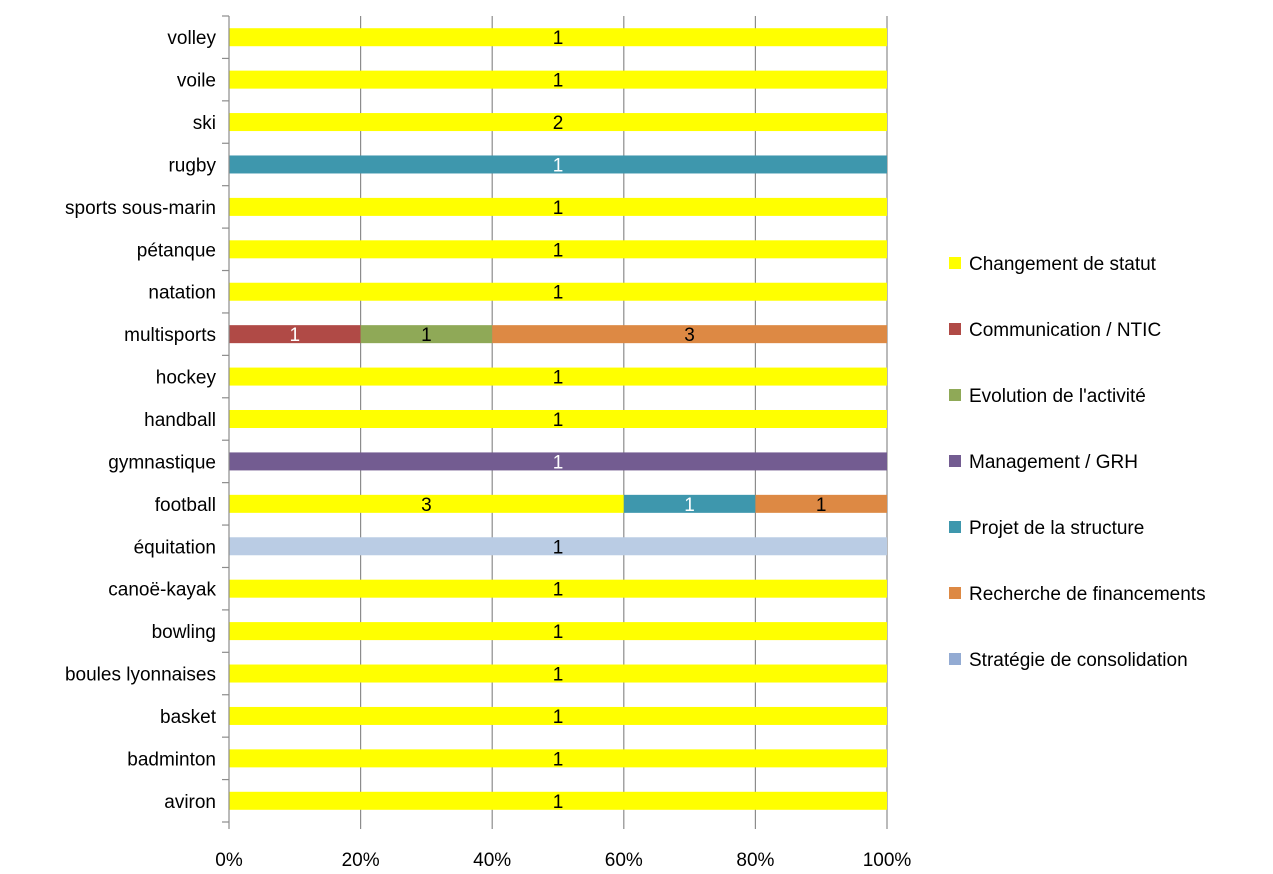 This screenshot has width=1273, height=874. What do you see at coordinates (162, 462) in the screenshot?
I see `category-label: gymnastique` at bounding box center [162, 462].